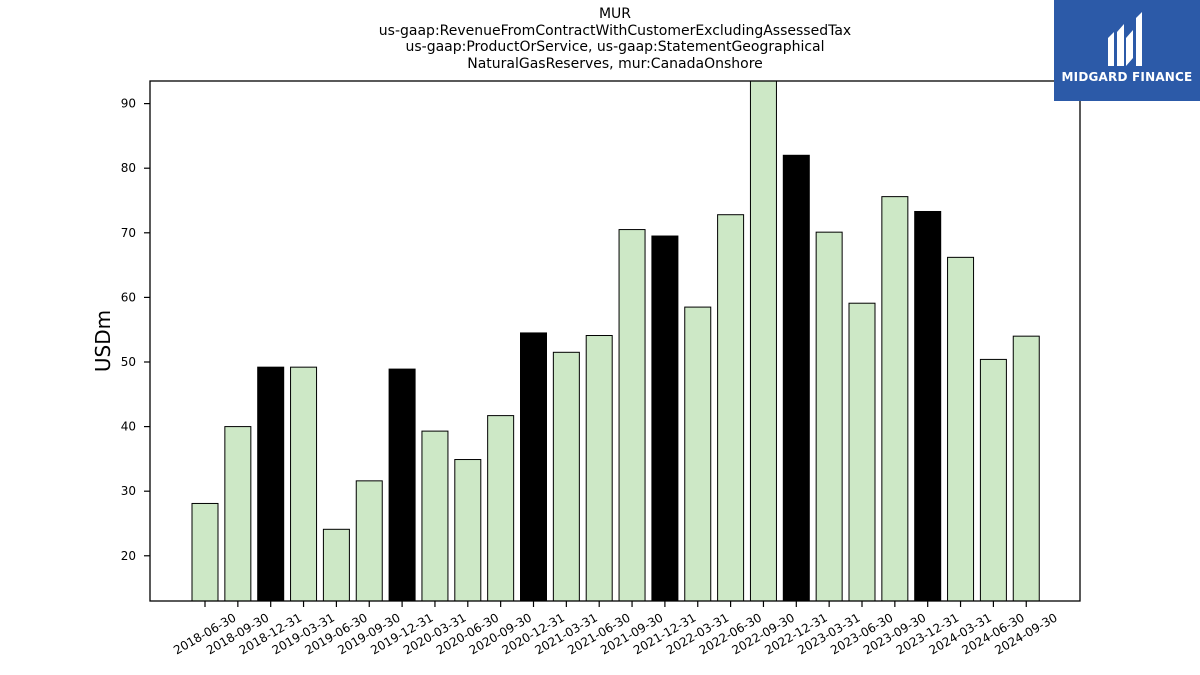 The width and height of the screenshot is (1200, 675). What do you see at coordinates (128, 427) in the screenshot?
I see `y-tick-label-40: 40` at bounding box center [128, 427].